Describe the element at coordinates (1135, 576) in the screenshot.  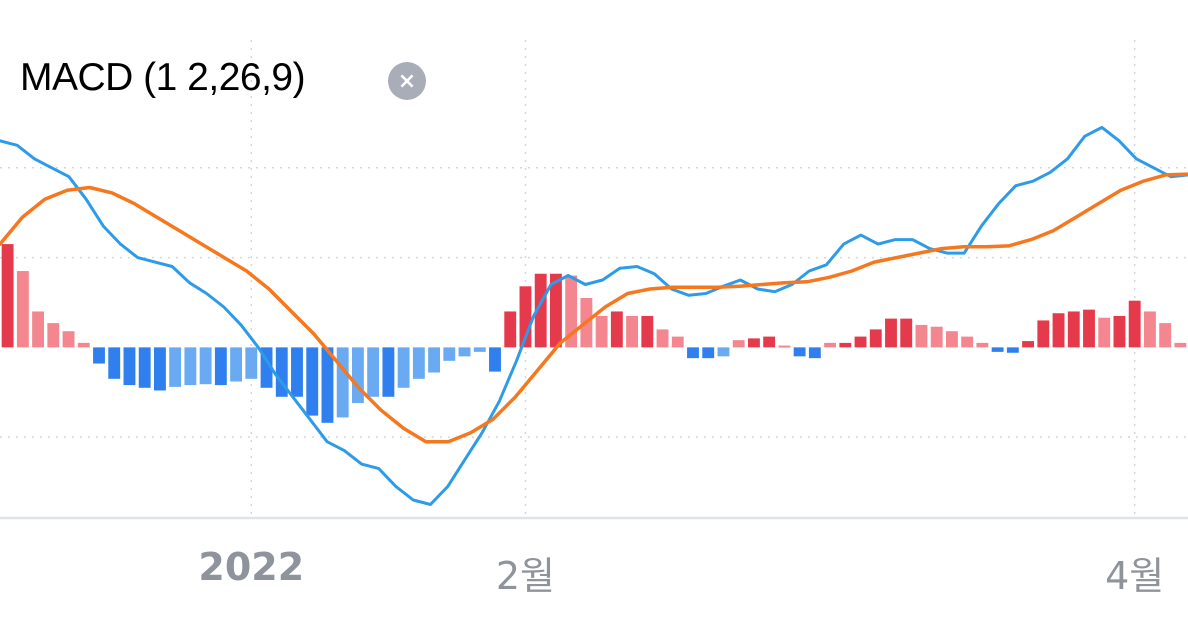
I see `x-tick-label: 4월` at that location.